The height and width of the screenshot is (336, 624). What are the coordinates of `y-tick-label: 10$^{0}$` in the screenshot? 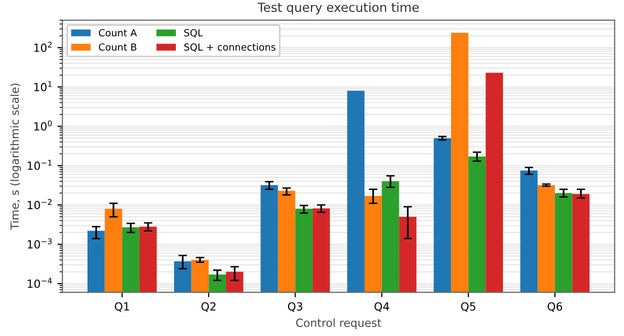 It's located at (43, 125).